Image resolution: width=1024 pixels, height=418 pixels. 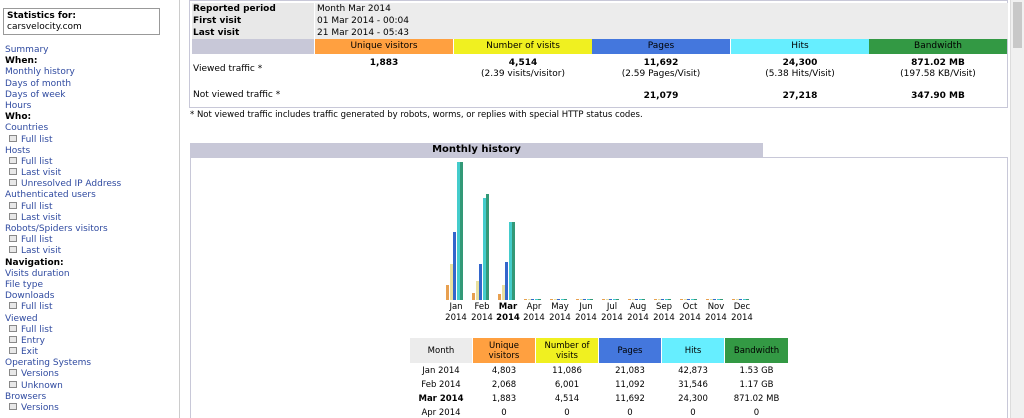 I want to click on table-cell-visits: 11,086, so click(x=567, y=371).